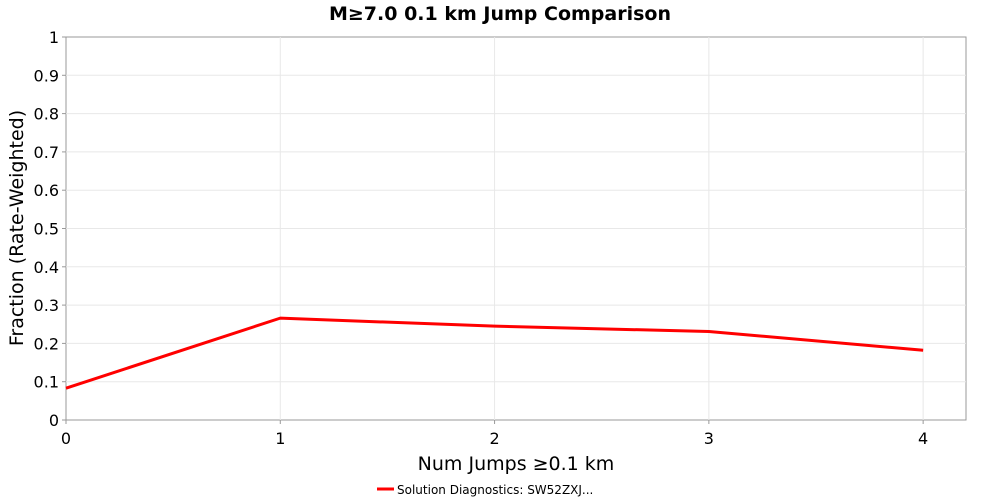 Image resolution: width=1000 pixels, height=500 pixels. I want to click on y-tick-label: 1, so click(54, 37).